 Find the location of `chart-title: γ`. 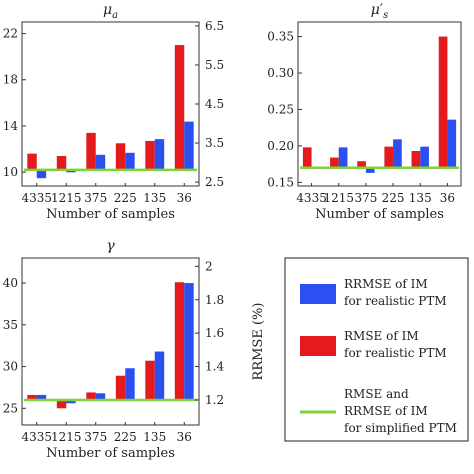

chart-title: γ is located at coordinates (110, 246).